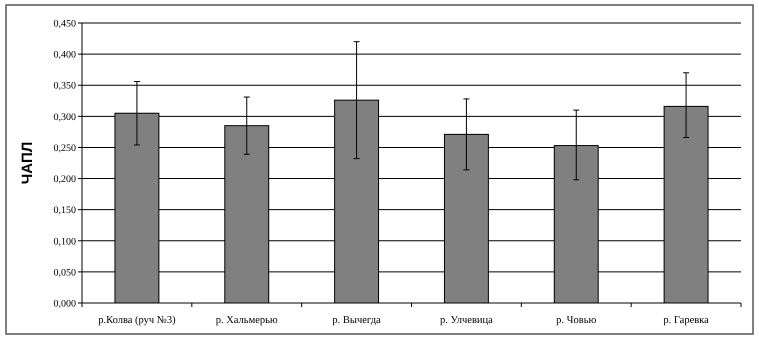 The height and width of the screenshot is (341, 759). Describe the element at coordinates (65, 55) in the screenshot. I see `y-tick-label: 0,400` at that location.